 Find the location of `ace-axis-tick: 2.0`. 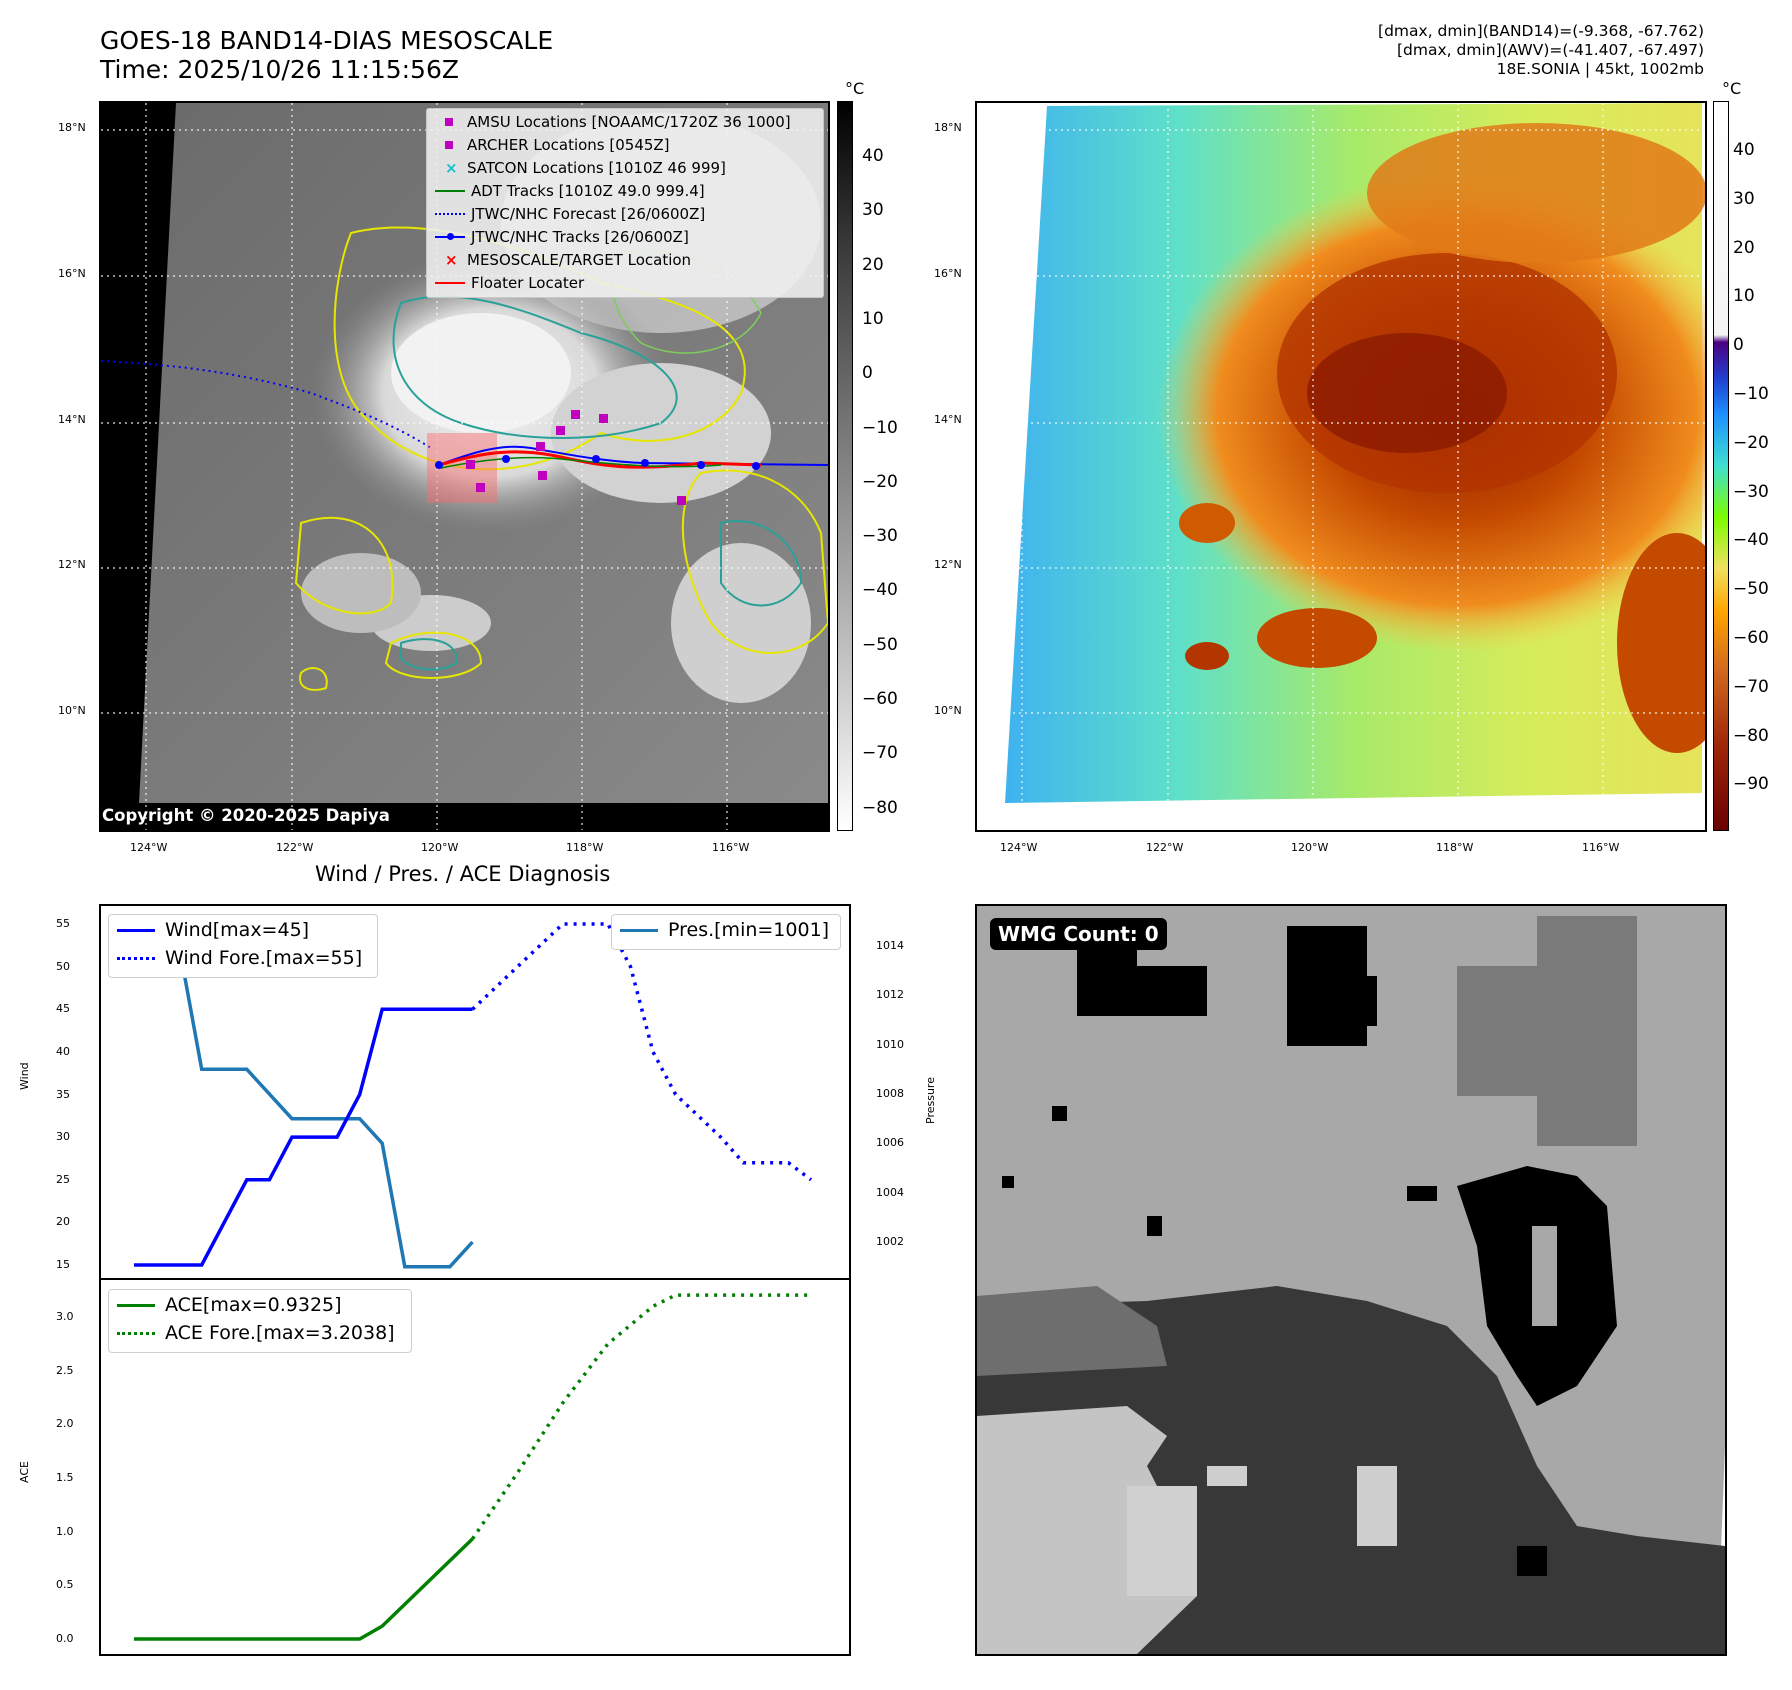

ace-axis-tick: 2.0 is located at coordinates (65, 1424).